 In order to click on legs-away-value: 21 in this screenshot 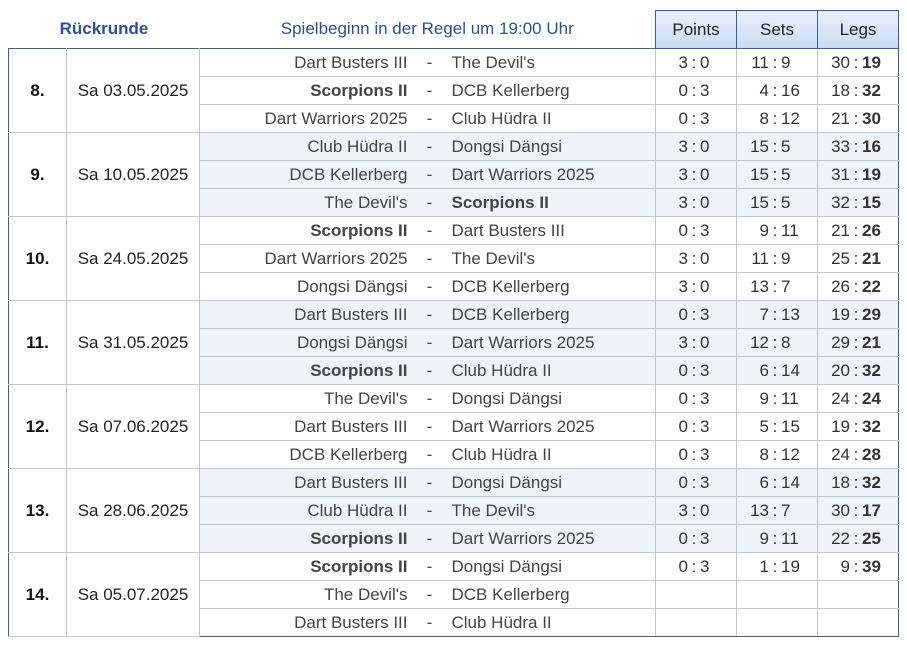, I will do `click(871, 258)`.